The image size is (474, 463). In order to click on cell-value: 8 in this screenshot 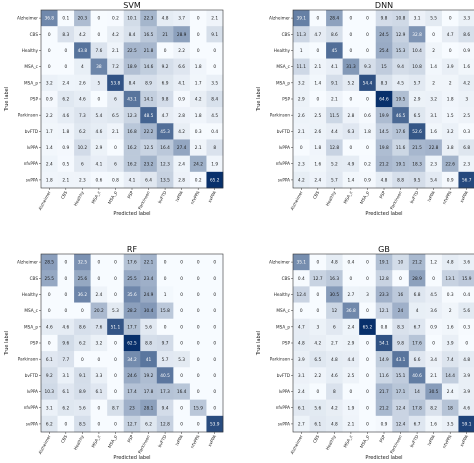, I will do `click(214, 148)`.